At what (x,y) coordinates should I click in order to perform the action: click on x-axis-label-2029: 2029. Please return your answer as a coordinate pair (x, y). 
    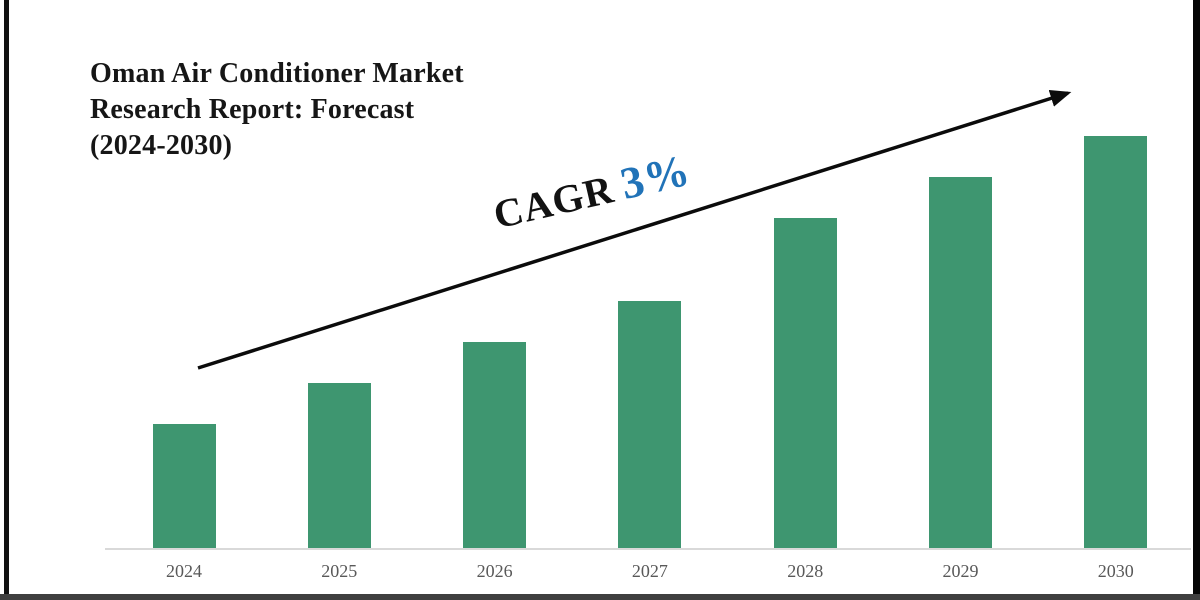
    Looking at the image, I should click on (960, 571).